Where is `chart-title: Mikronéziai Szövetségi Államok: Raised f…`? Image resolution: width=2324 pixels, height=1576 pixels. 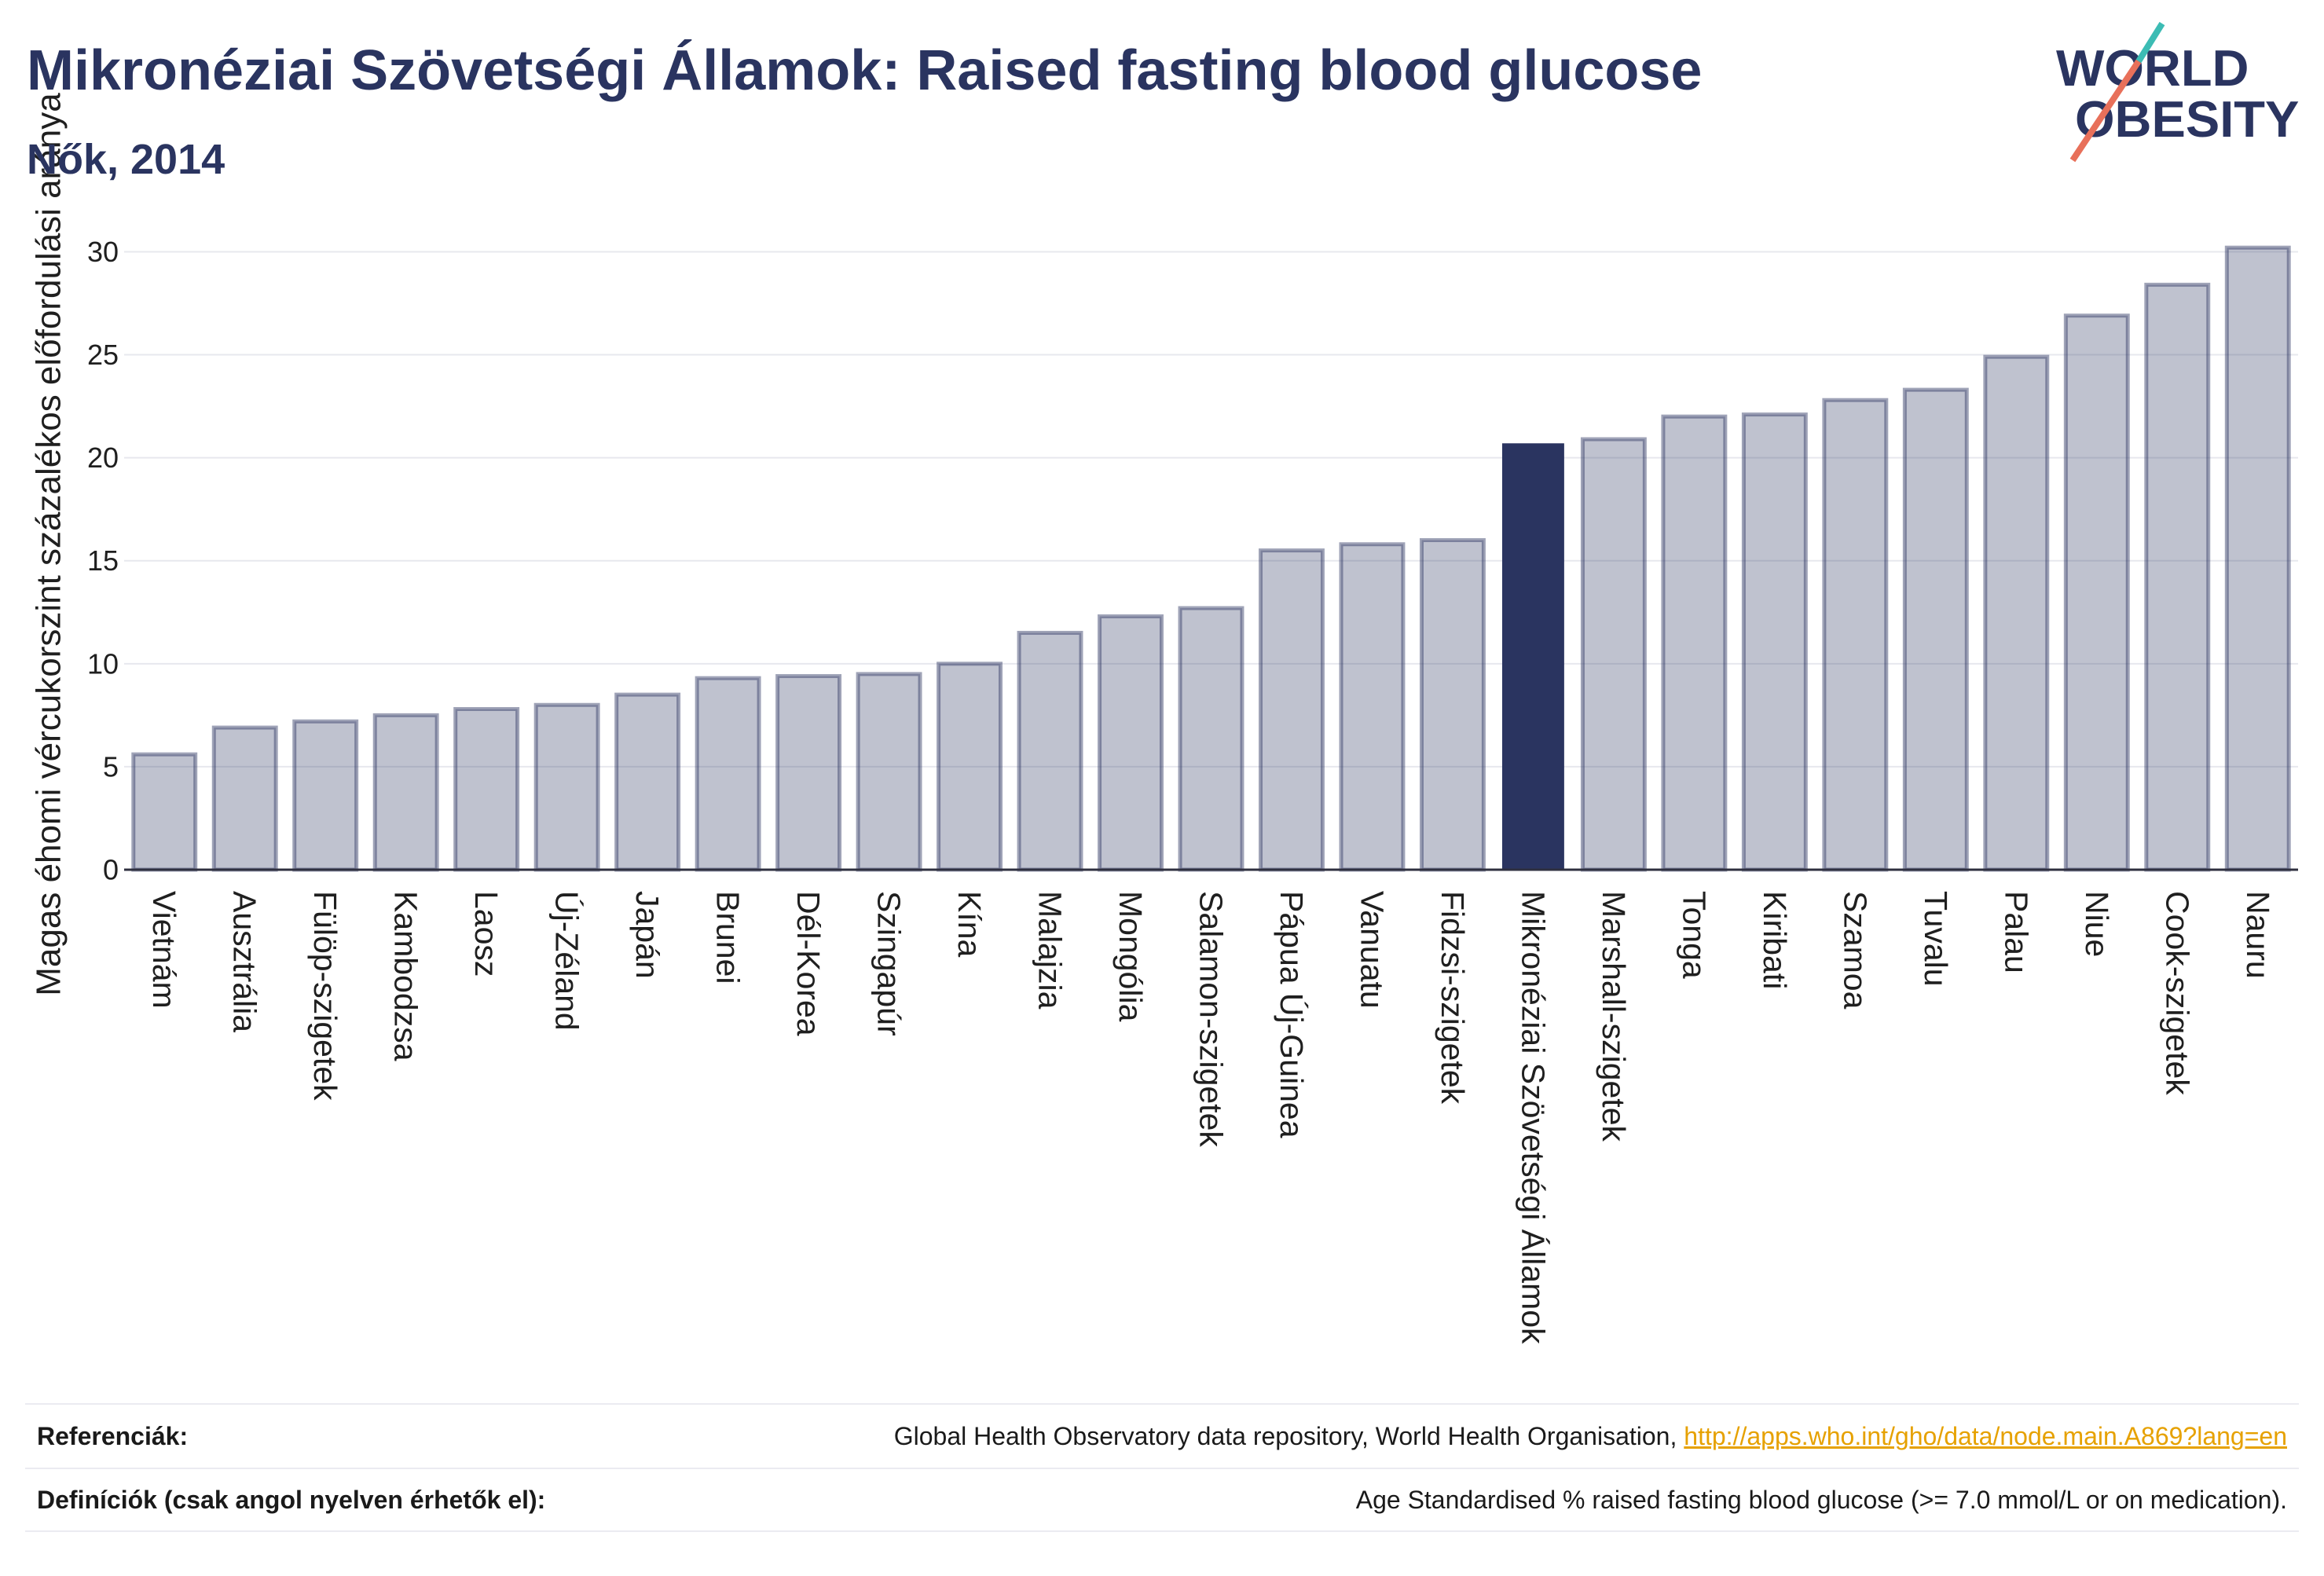
chart-title: Mikronéziai Szövetségi Államok: Raised f… is located at coordinates (865, 70).